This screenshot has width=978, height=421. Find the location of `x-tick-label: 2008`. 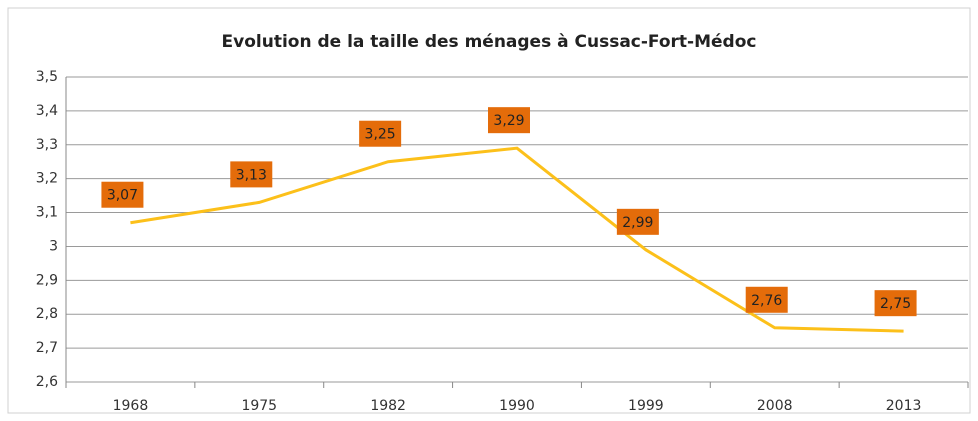

x-tick-label: 2008 is located at coordinates (775, 406).